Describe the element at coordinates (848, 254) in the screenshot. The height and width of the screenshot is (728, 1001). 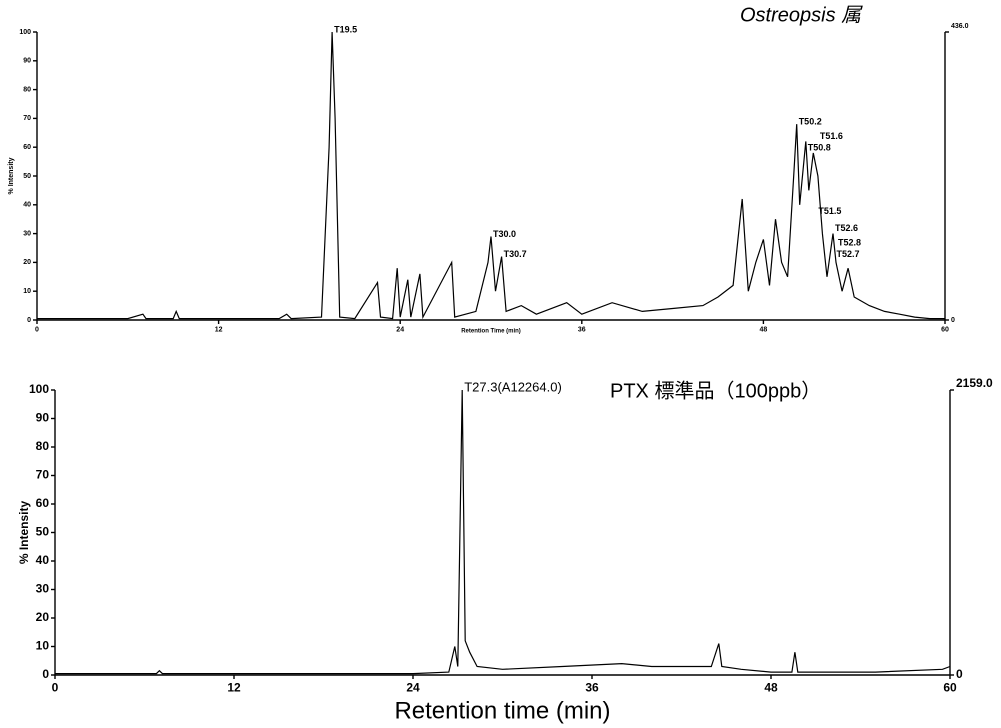
I see `peak-label: T52.7` at that location.